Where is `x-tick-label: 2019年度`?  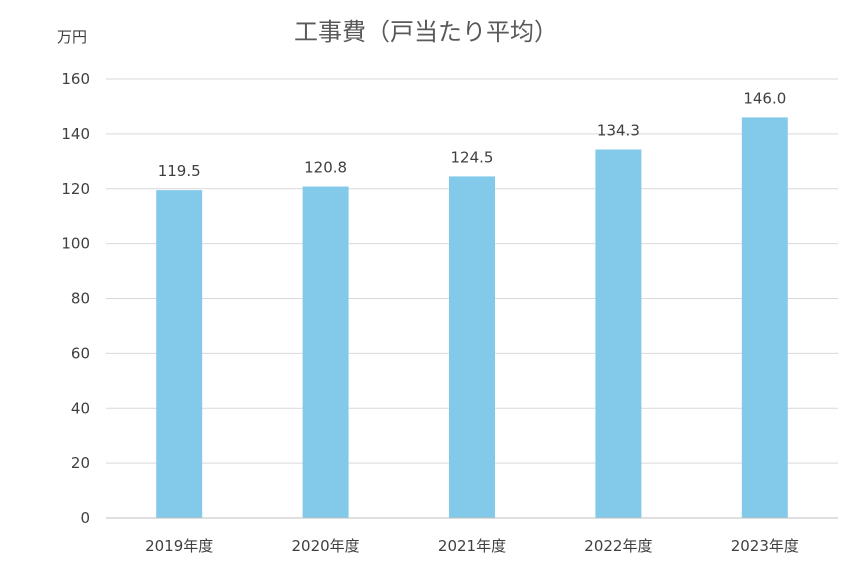
x-tick-label: 2019年度 is located at coordinates (179, 546).